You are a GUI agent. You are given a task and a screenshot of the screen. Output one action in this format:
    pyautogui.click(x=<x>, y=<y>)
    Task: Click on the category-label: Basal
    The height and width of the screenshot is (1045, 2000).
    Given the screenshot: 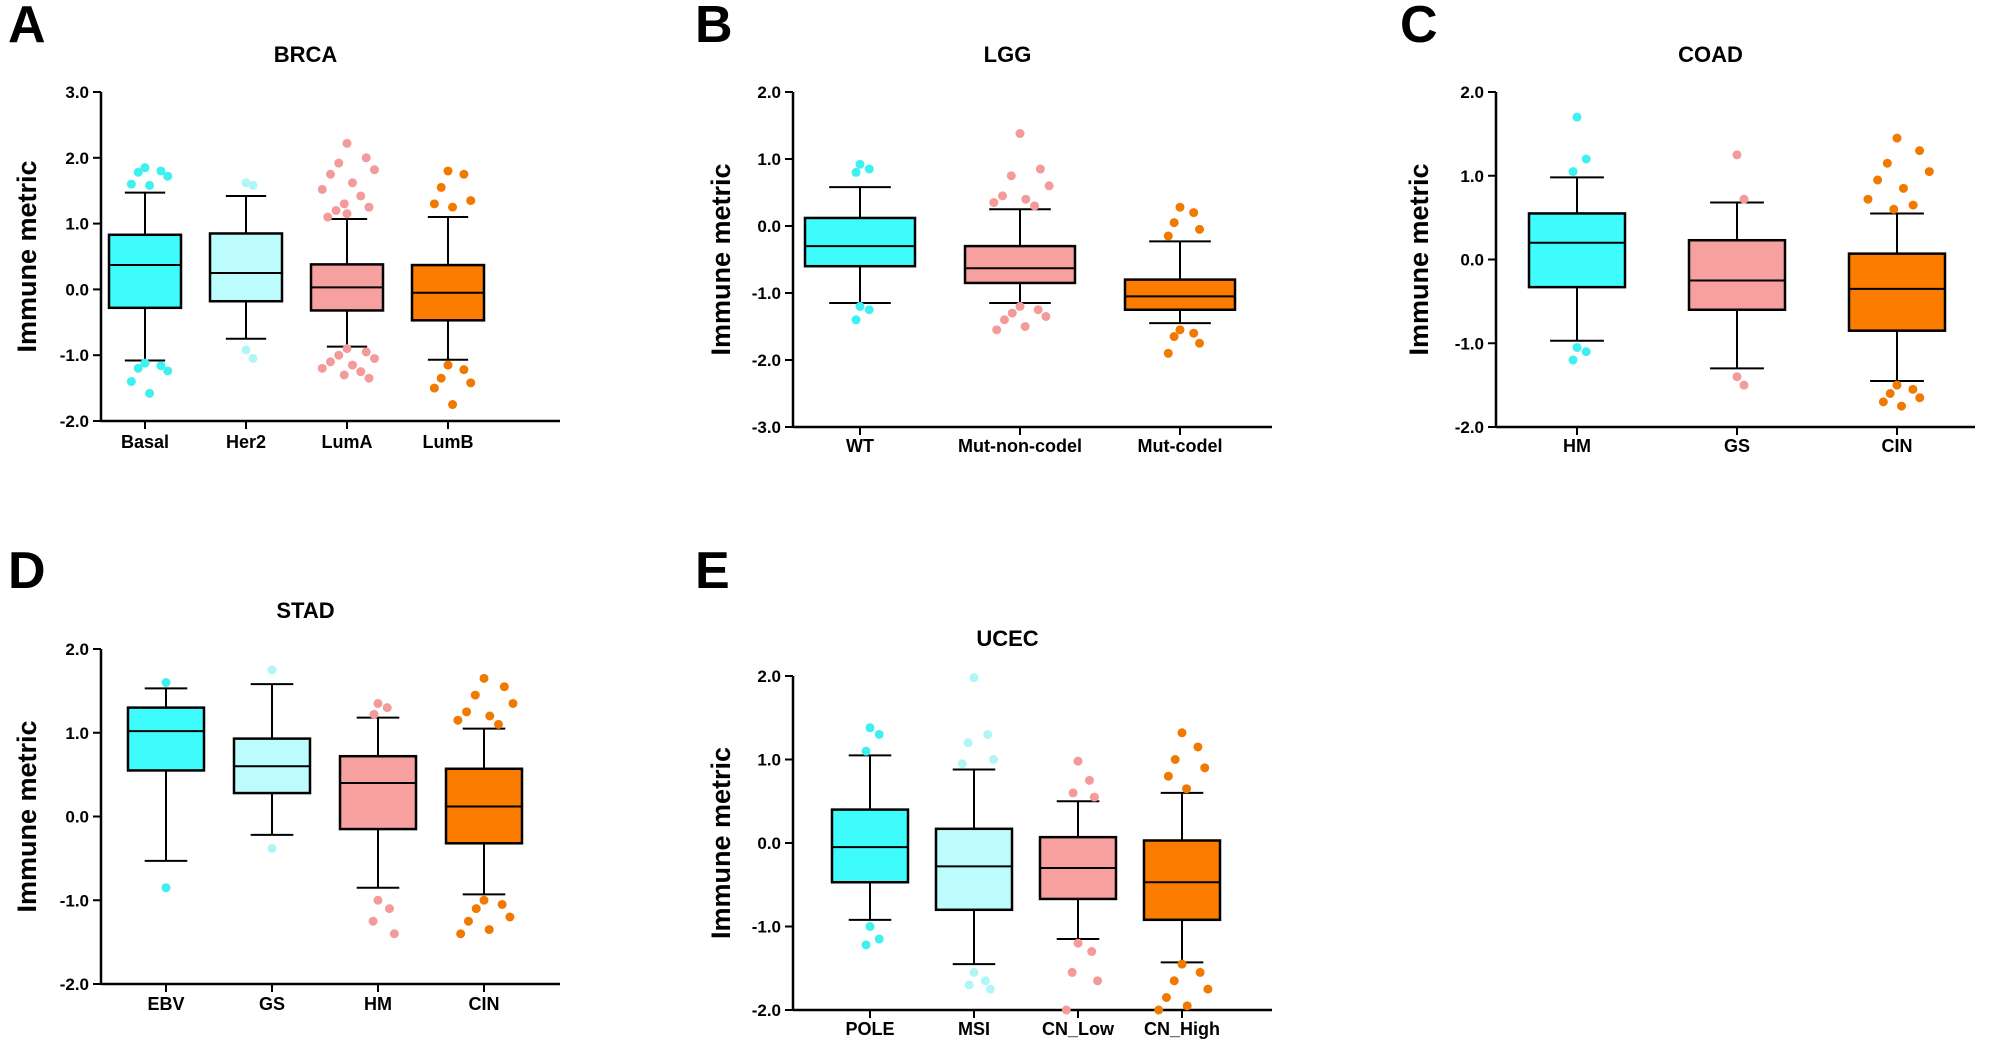 What is the action you would take?
    pyautogui.click(x=145, y=442)
    